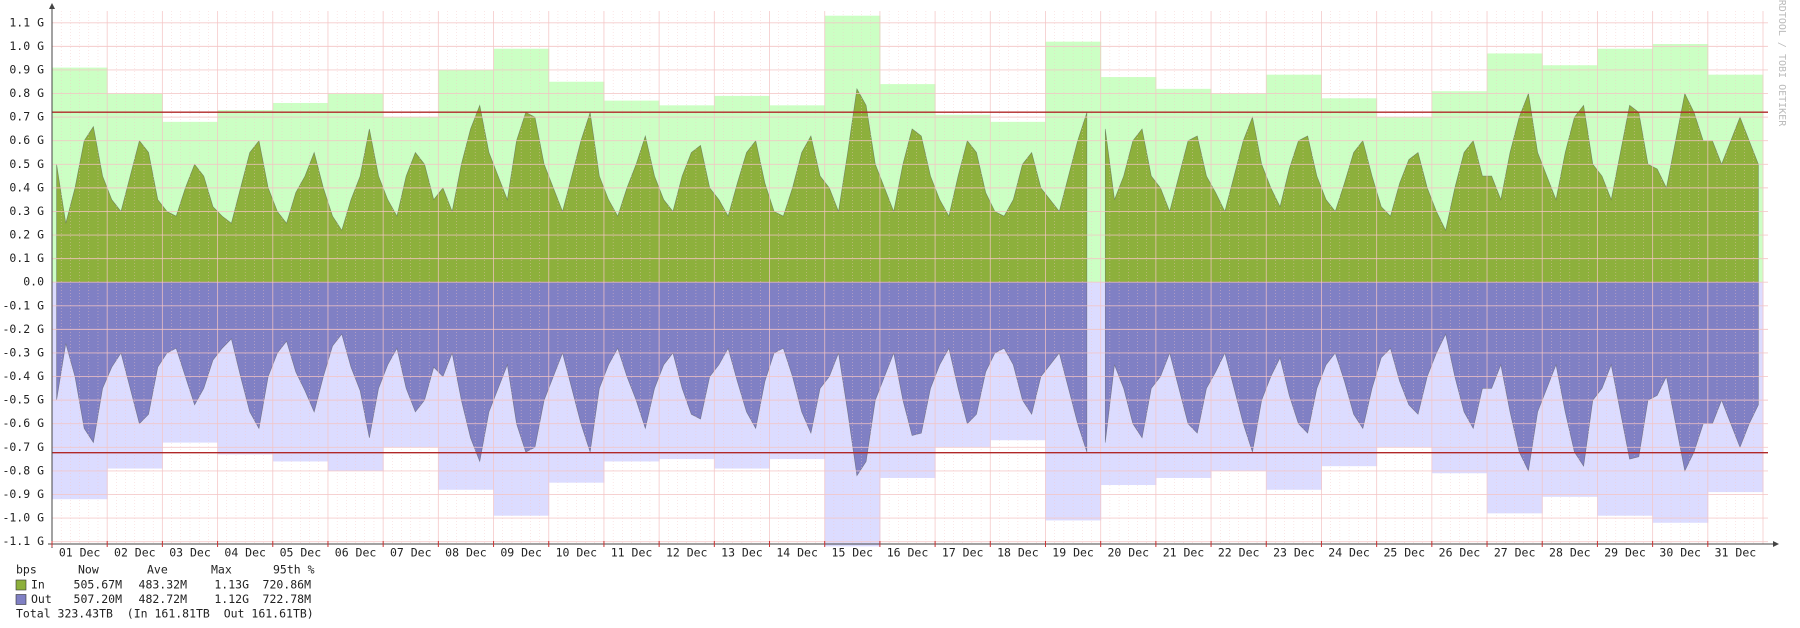 This screenshot has height=628, width=1800. What do you see at coordinates (26, 211) in the screenshot?
I see `y-tick-label: 0.3 G` at bounding box center [26, 211].